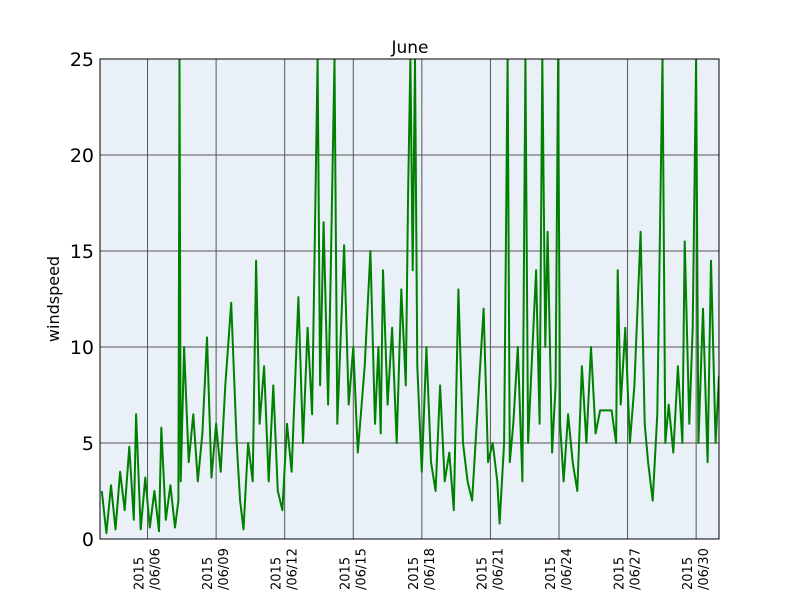  What do you see at coordinates (216, 569) in the screenshot?
I see `x-tick-label: 2015/06/09` at bounding box center [216, 569].